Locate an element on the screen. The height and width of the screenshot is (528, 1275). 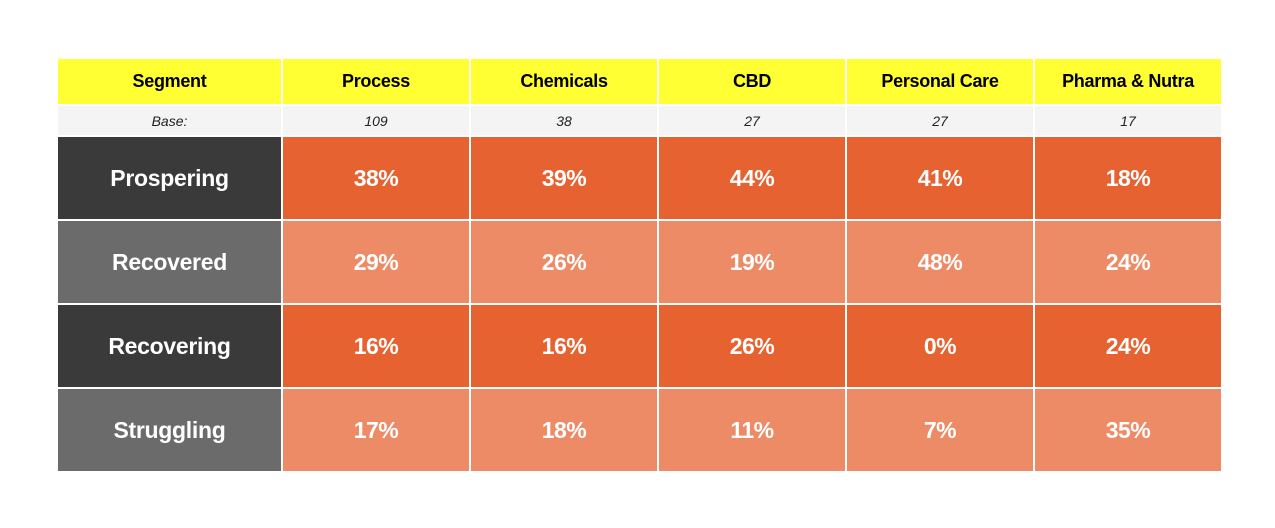
base-value: 17 is located at coordinates (1128, 120).